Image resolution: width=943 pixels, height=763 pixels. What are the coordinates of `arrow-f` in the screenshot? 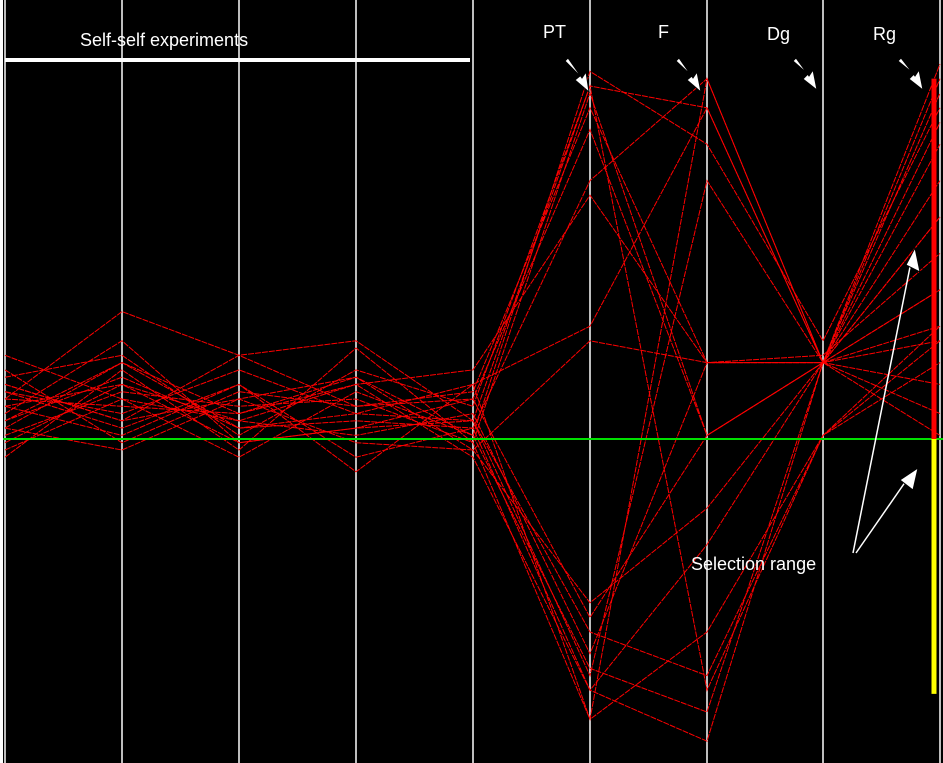 It's located at (688, 75).